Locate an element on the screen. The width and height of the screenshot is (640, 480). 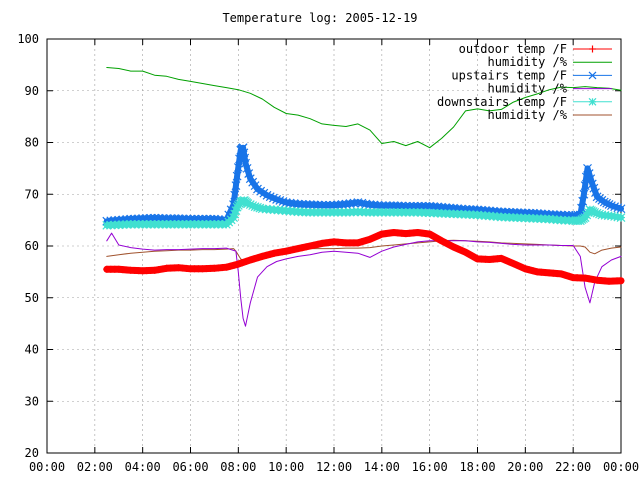
x-tick-label: 18:00 is located at coordinates (477, 467).